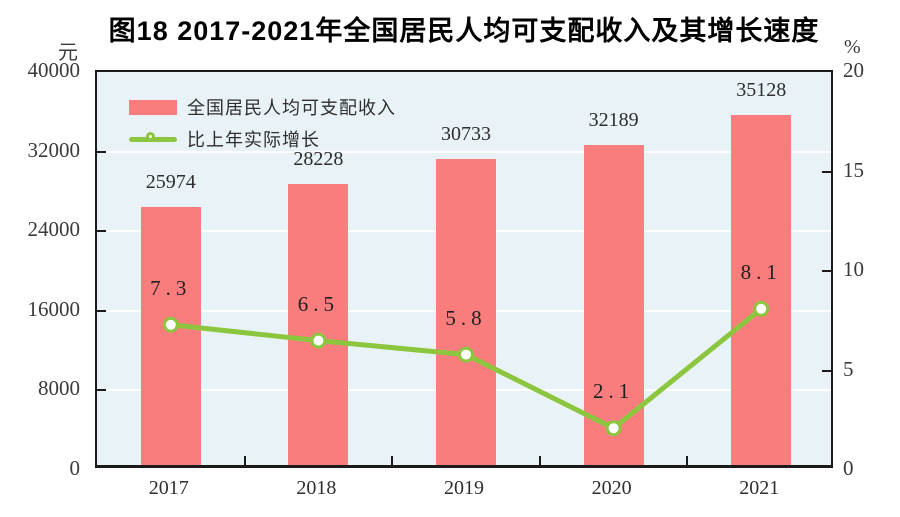 This screenshot has height=517, width=900. What do you see at coordinates (291, 108) in the screenshot?
I see `legend-item-income-label: 全国居民人均可支配收入` at bounding box center [291, 108].